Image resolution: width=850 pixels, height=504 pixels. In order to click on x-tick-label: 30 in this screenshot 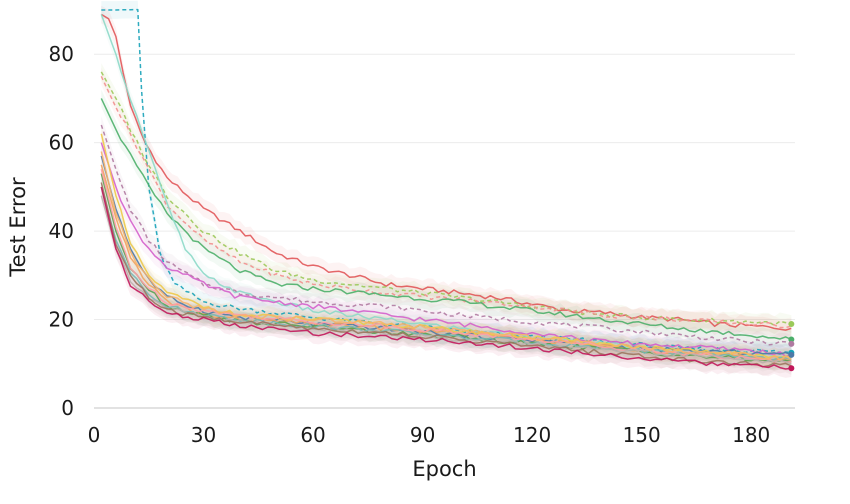, I will do `click(203, 435)`.